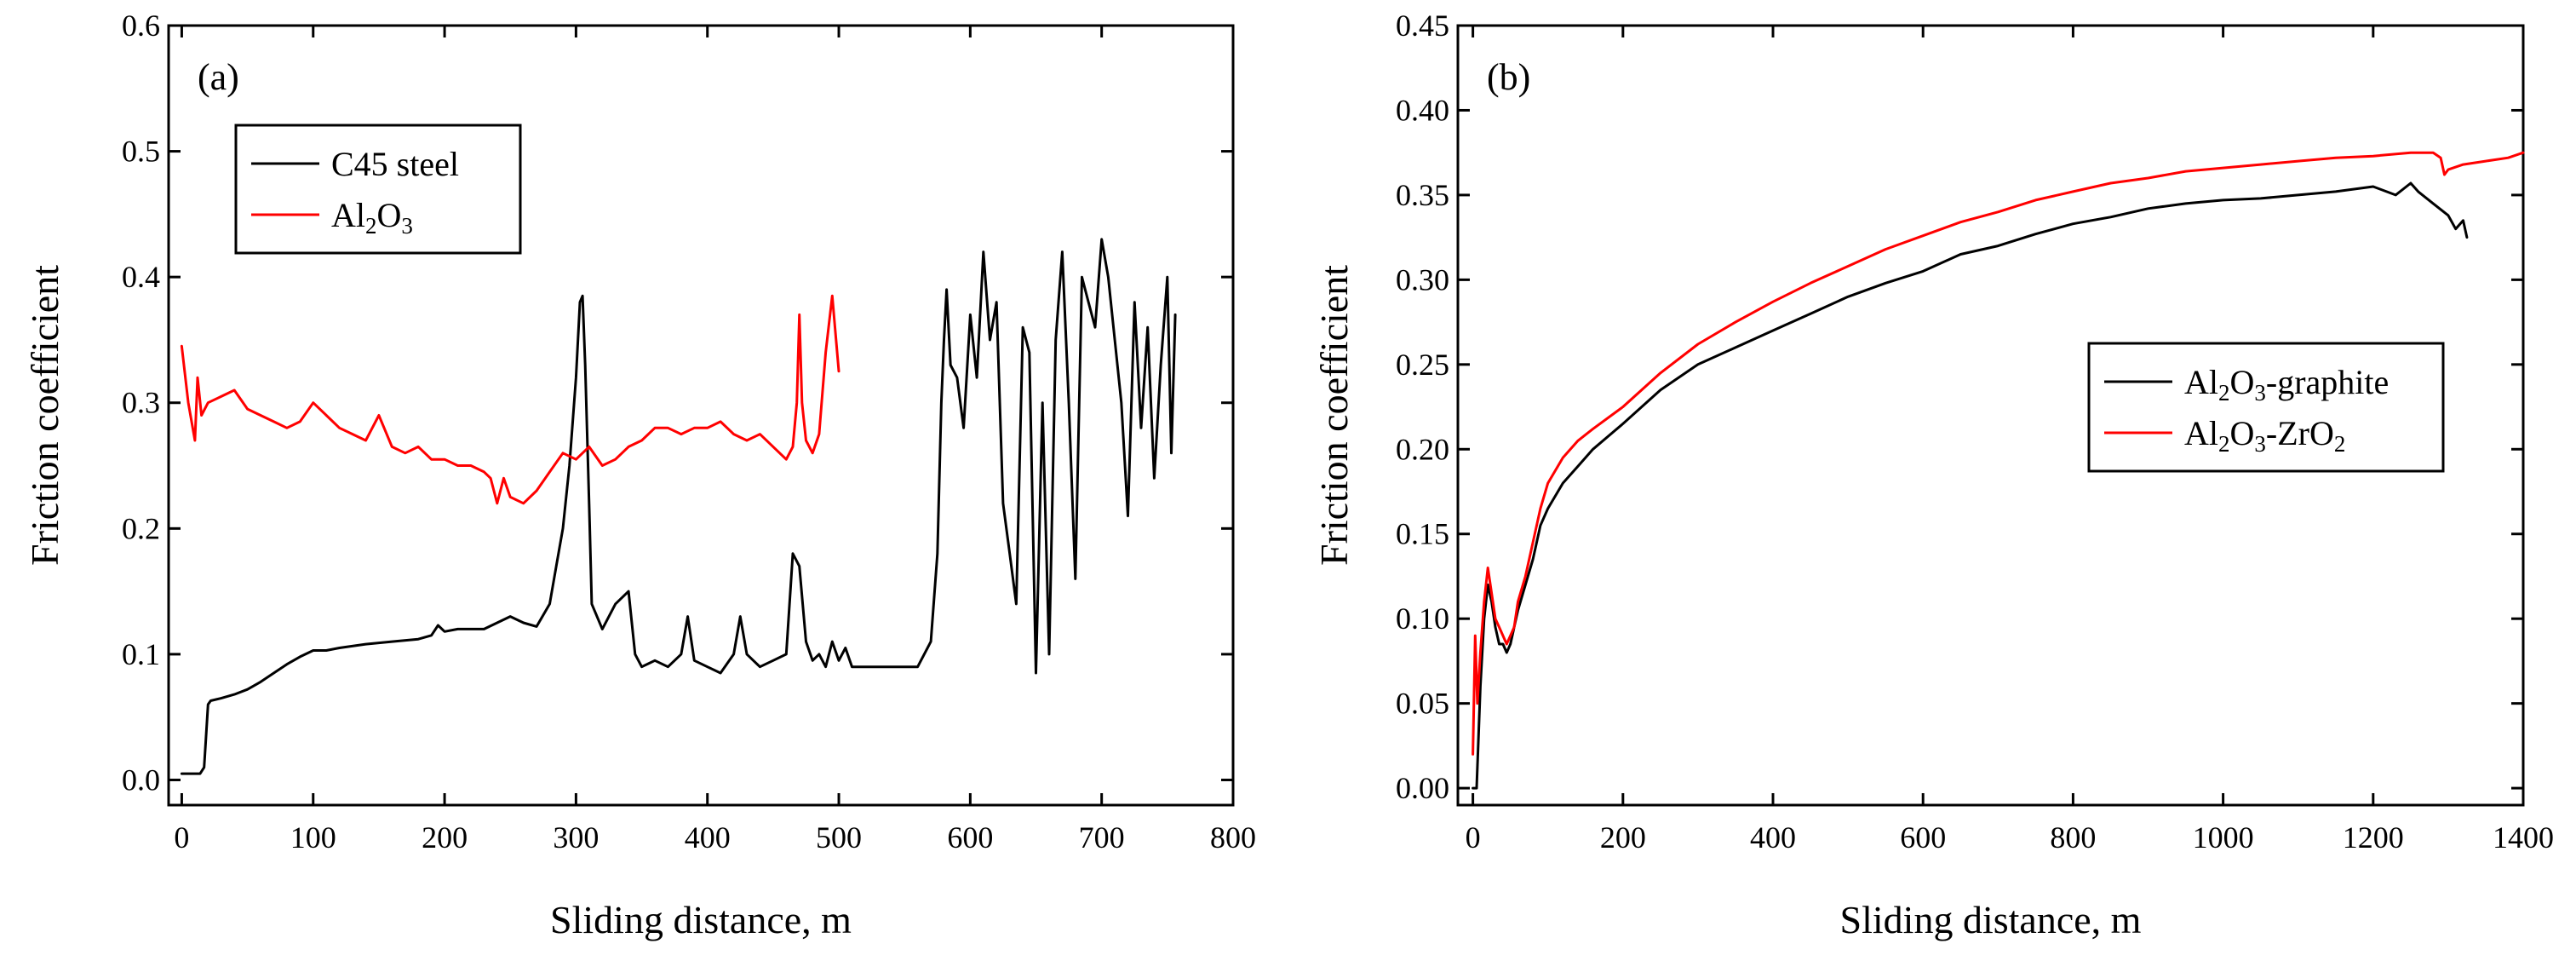 This screenshot has width=2576, height=961. What do you see at coordinates (1422, 365) in the screenshot?
I see `y-tick-label-b: 0.25` at bounding box center [1422, 365].